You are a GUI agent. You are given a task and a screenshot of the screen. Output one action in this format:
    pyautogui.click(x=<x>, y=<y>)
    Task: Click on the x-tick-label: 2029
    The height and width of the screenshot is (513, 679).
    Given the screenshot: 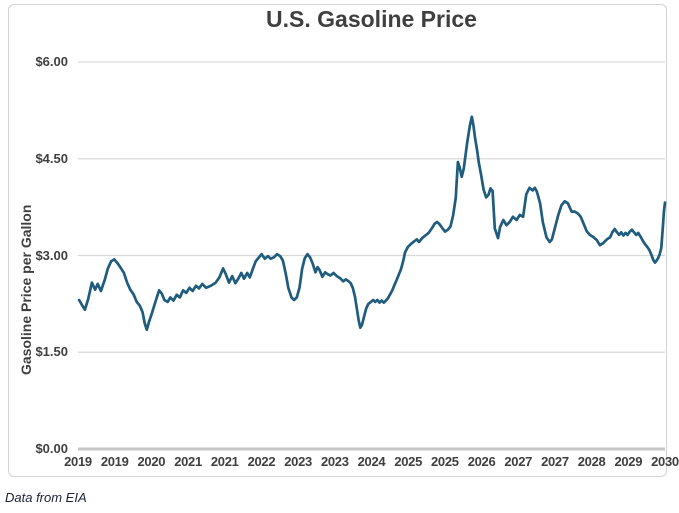 What is the action you would take?
    pyautogui.click(x=628, y=461)
    